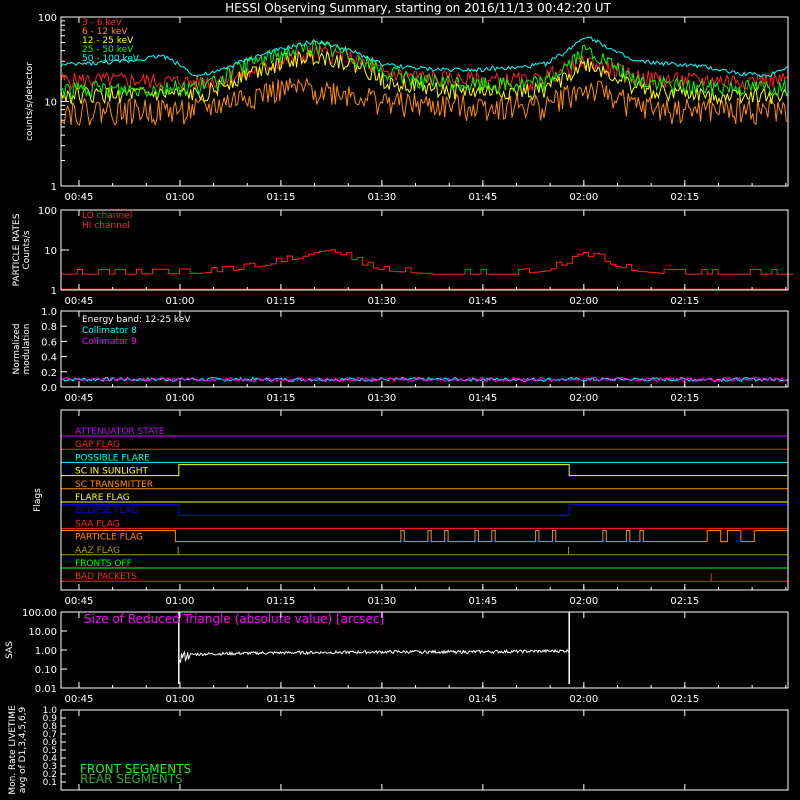  Describe the element at coordinates (46, 651) in the screenshot. I see `sas-ytick-label: 1.00` at that location.